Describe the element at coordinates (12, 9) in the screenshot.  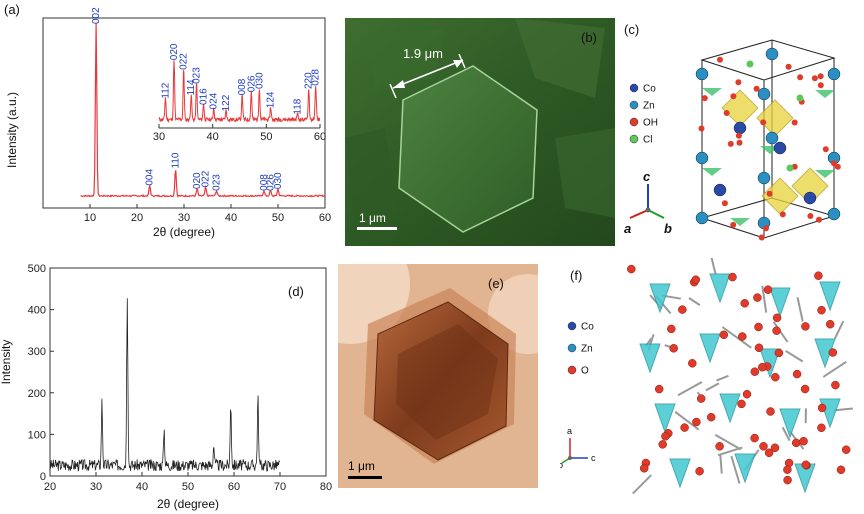
I see `panel-a-label: (a)` at that location.